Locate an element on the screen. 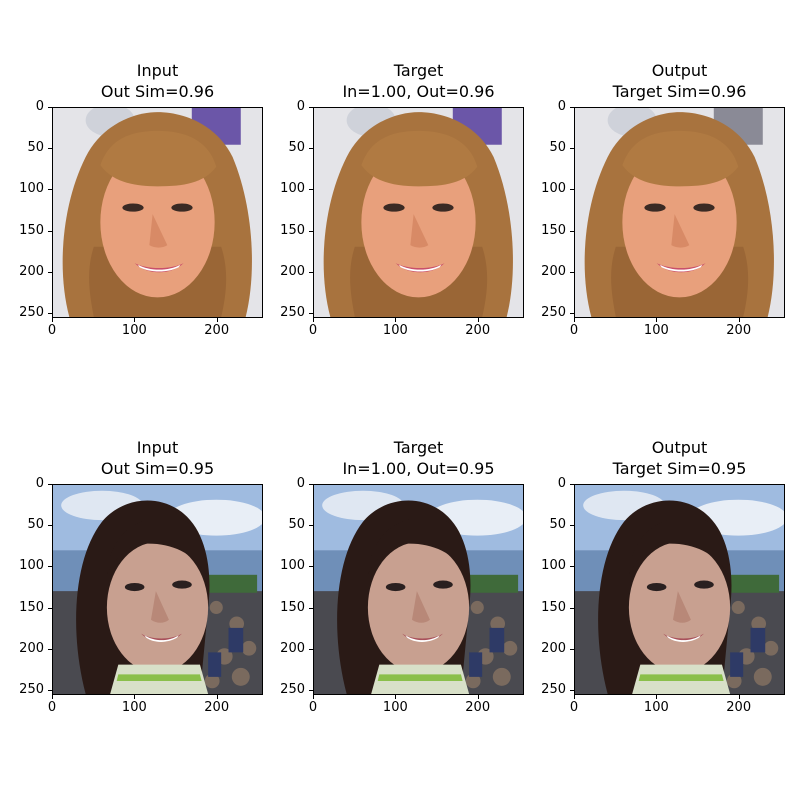  subplot-subtitle: Out Sim=0.95 is located at coordinates (157, 468).